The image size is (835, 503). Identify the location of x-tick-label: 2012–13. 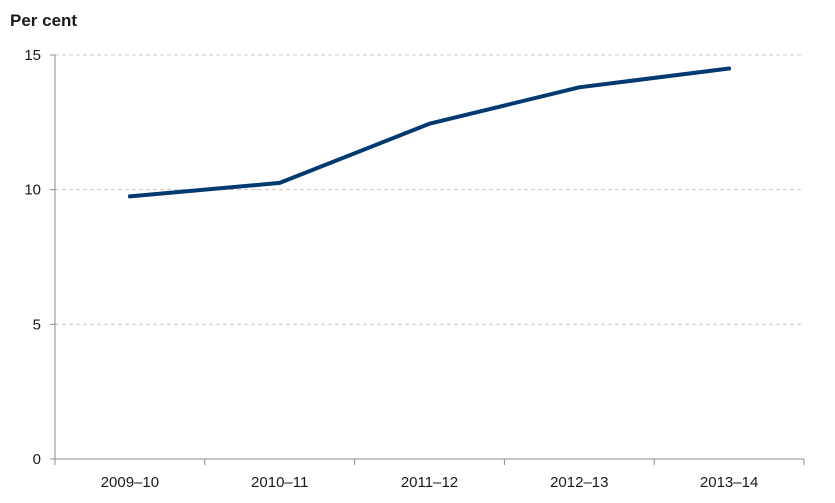
(579, 482).